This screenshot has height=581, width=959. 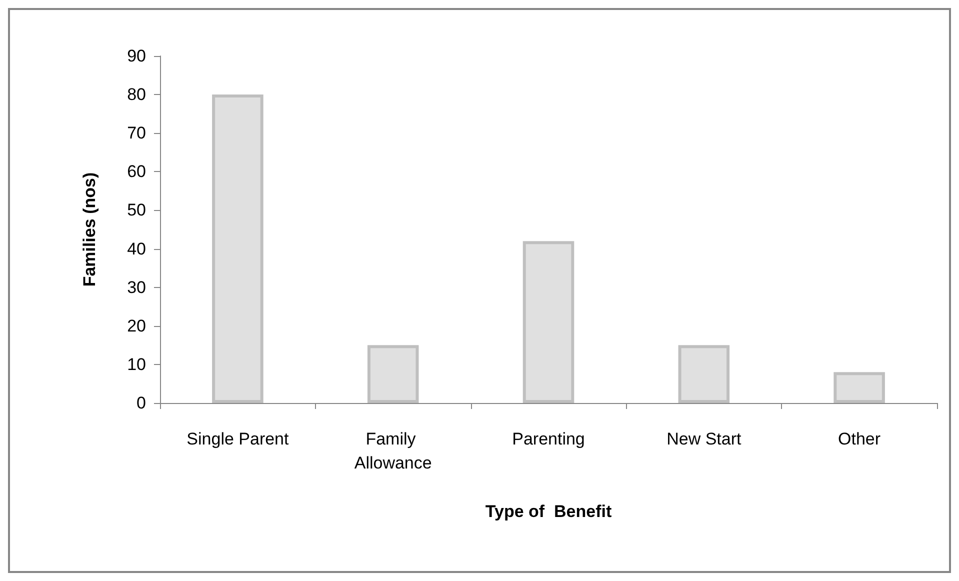 I want to click on x-tick-label: Parenting, so click(x=548, y=439).